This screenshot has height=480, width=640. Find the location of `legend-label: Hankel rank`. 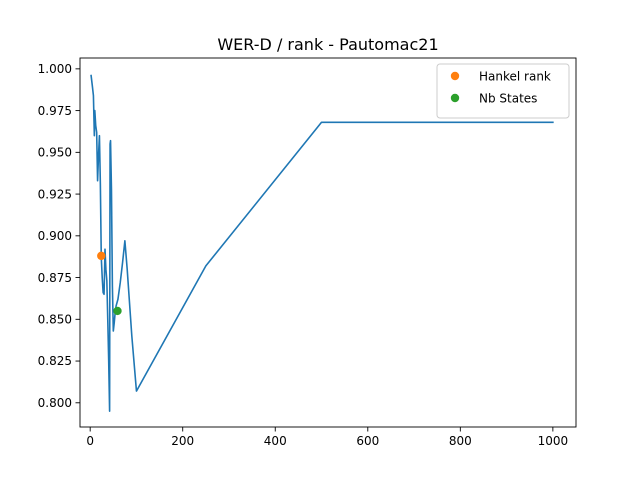

legend-label: Hankel rank is located at coordinates (515, 77).